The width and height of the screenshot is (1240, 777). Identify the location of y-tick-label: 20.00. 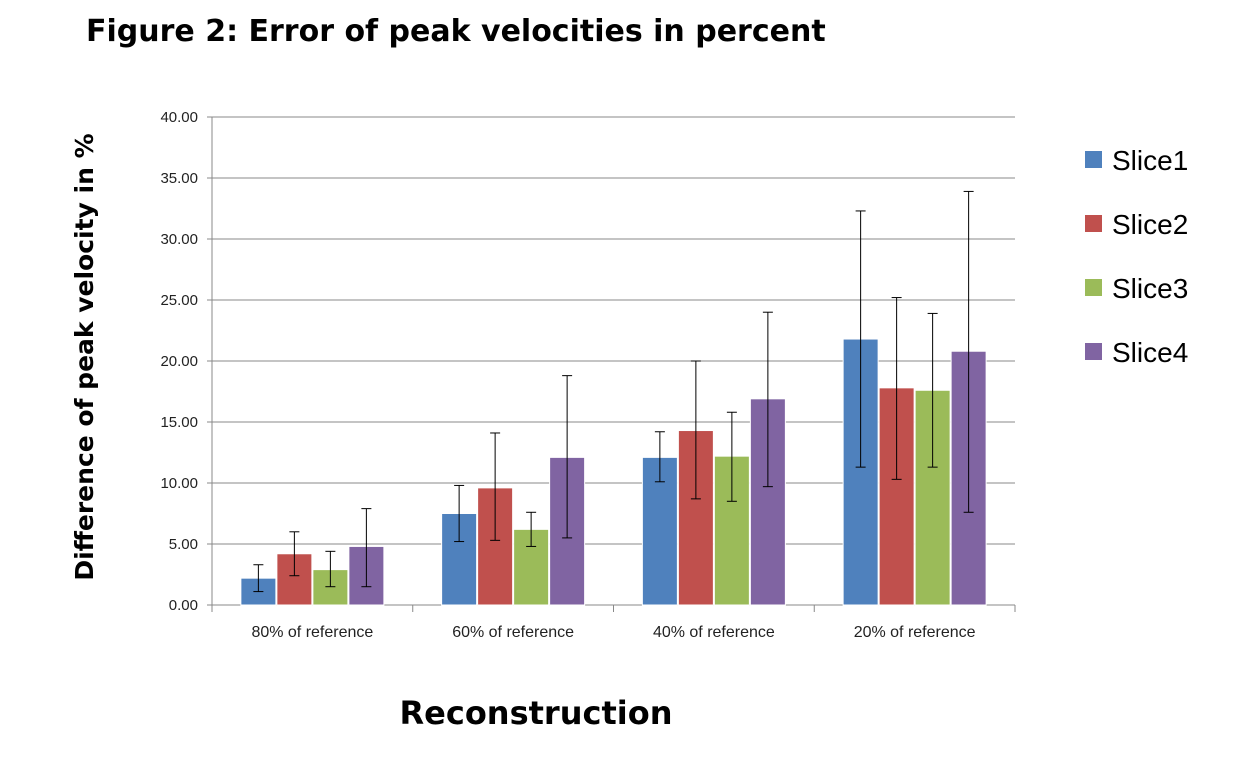
(179, 361).